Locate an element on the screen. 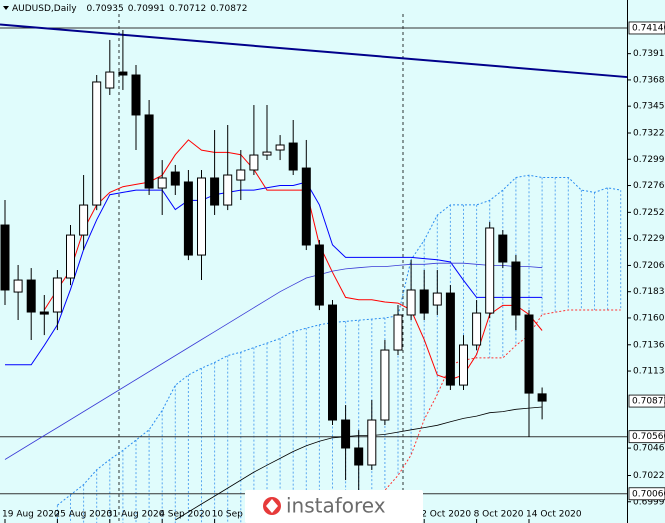  y-tick-label: 0.73915 is located at coordinates (649, 54).